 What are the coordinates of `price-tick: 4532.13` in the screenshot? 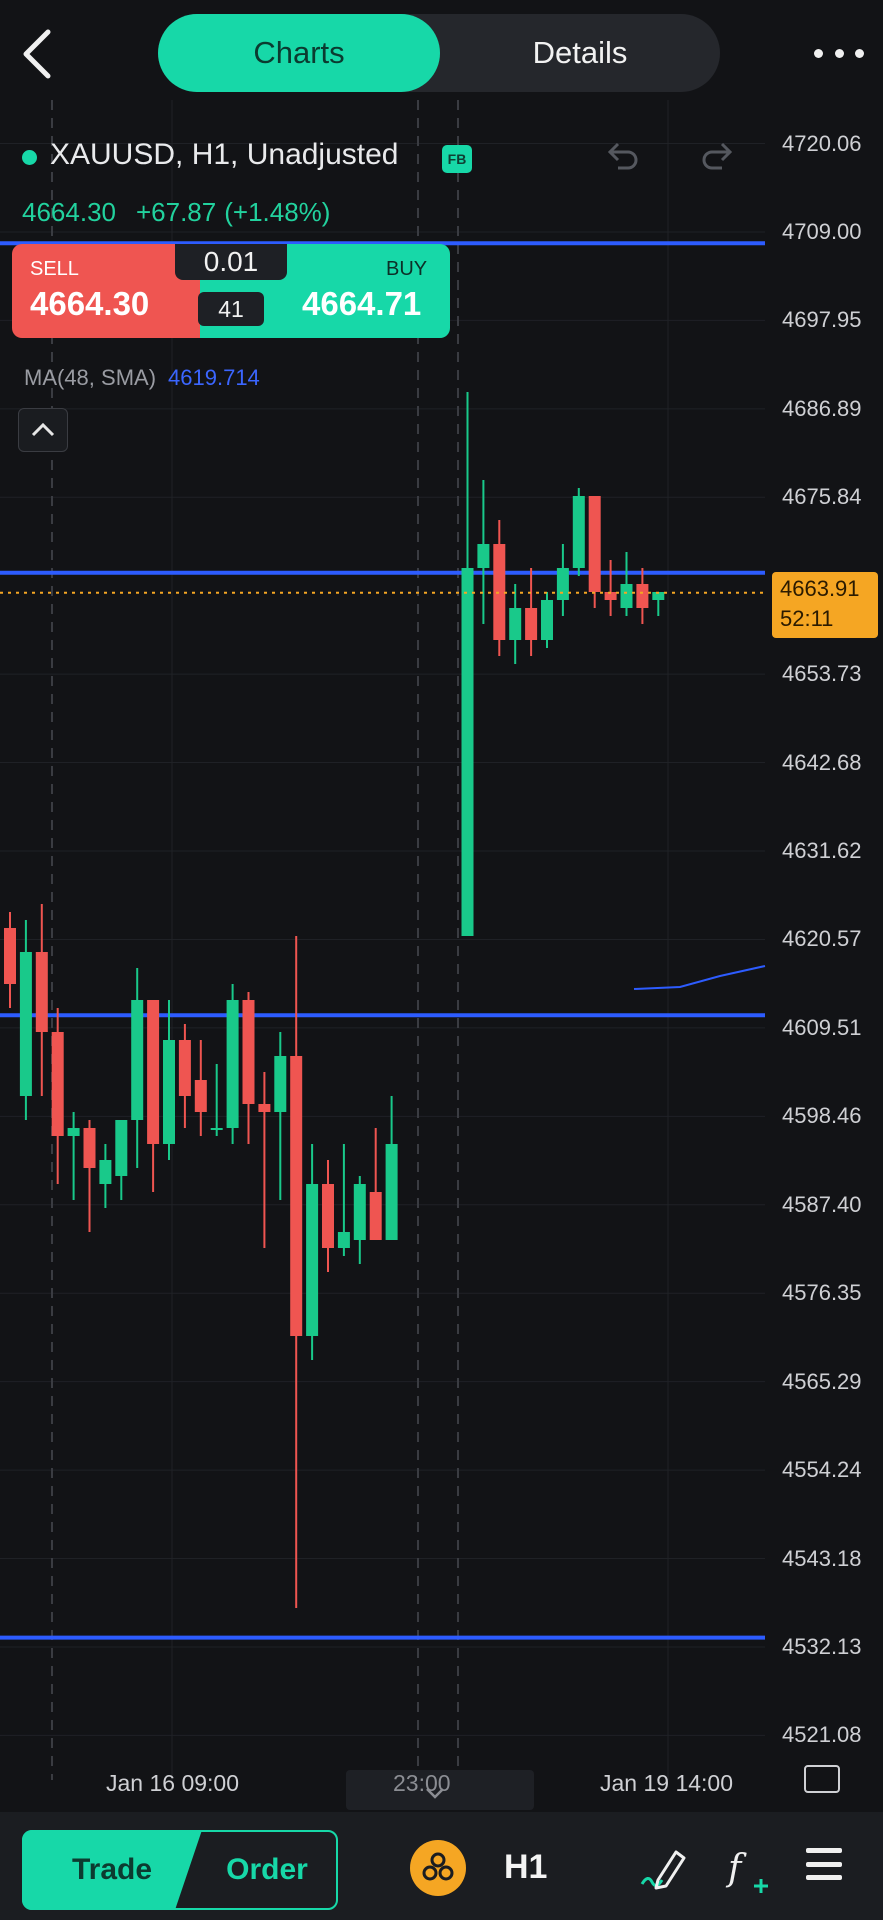 It's located at (822, 1646).